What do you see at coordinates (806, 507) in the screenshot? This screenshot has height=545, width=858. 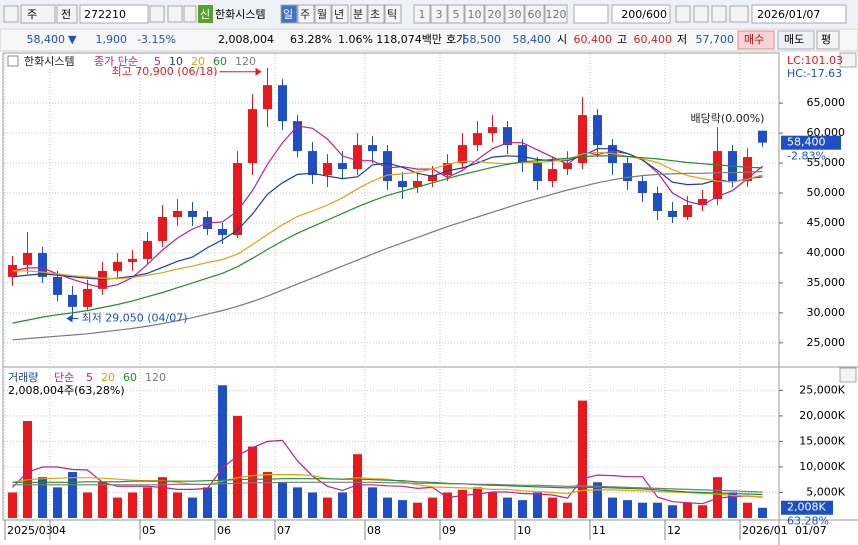 I see `last-volume-tag: 2,008K` at bounding box center [806, 507].